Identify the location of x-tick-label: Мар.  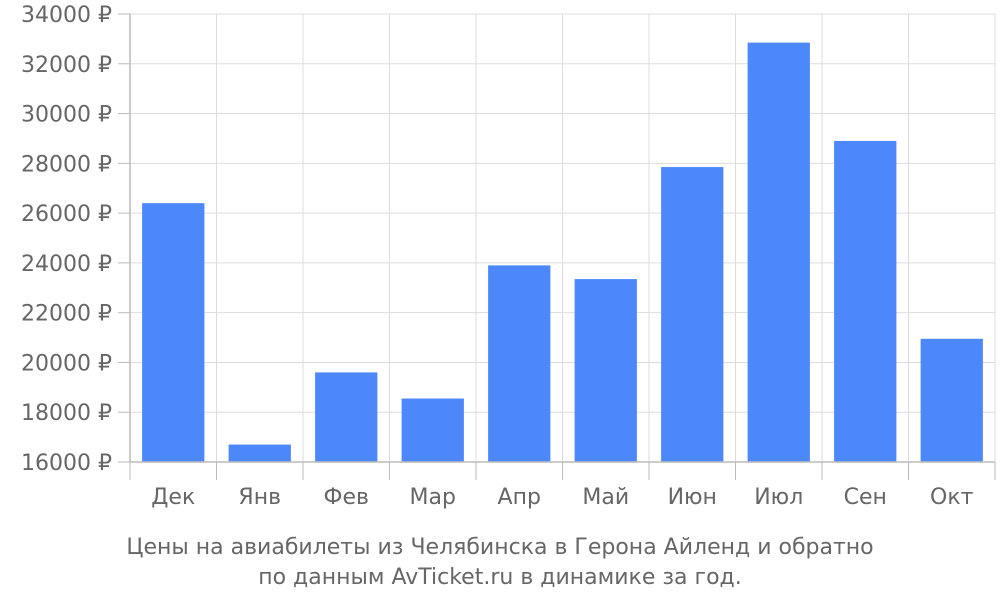
(433, 497).